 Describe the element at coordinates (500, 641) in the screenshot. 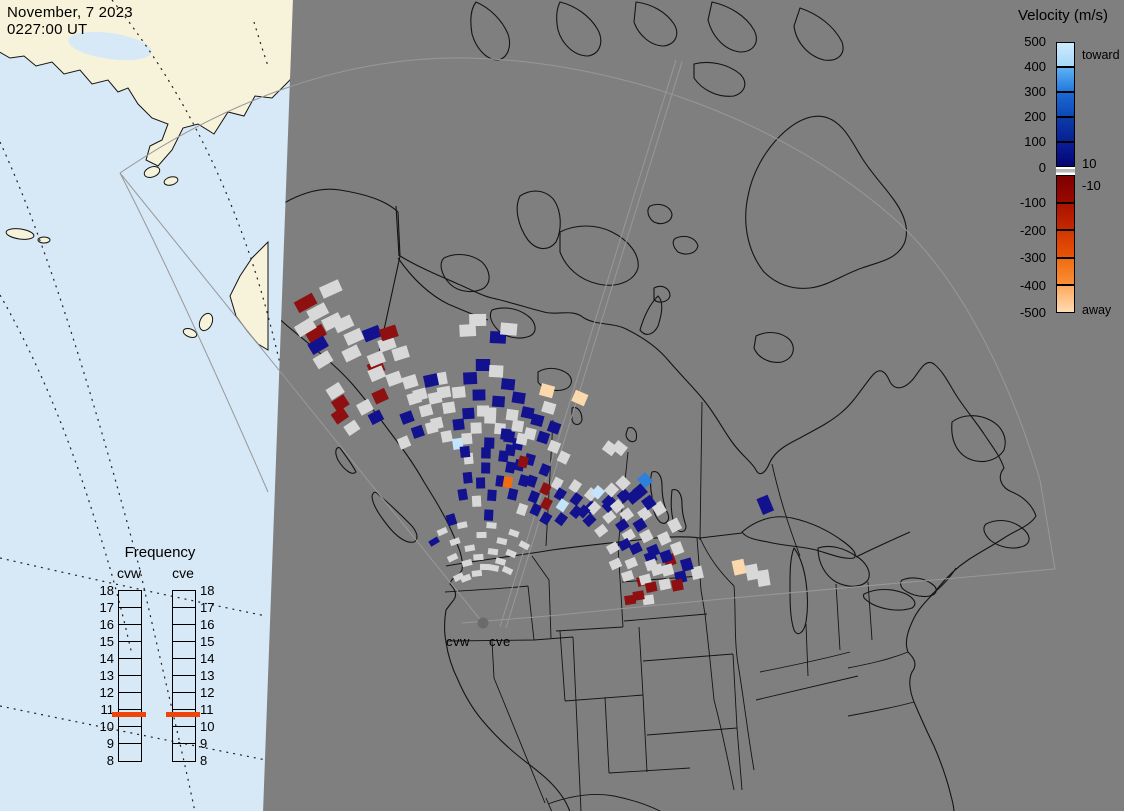

I see `radar-label-cve: cve` at that location.